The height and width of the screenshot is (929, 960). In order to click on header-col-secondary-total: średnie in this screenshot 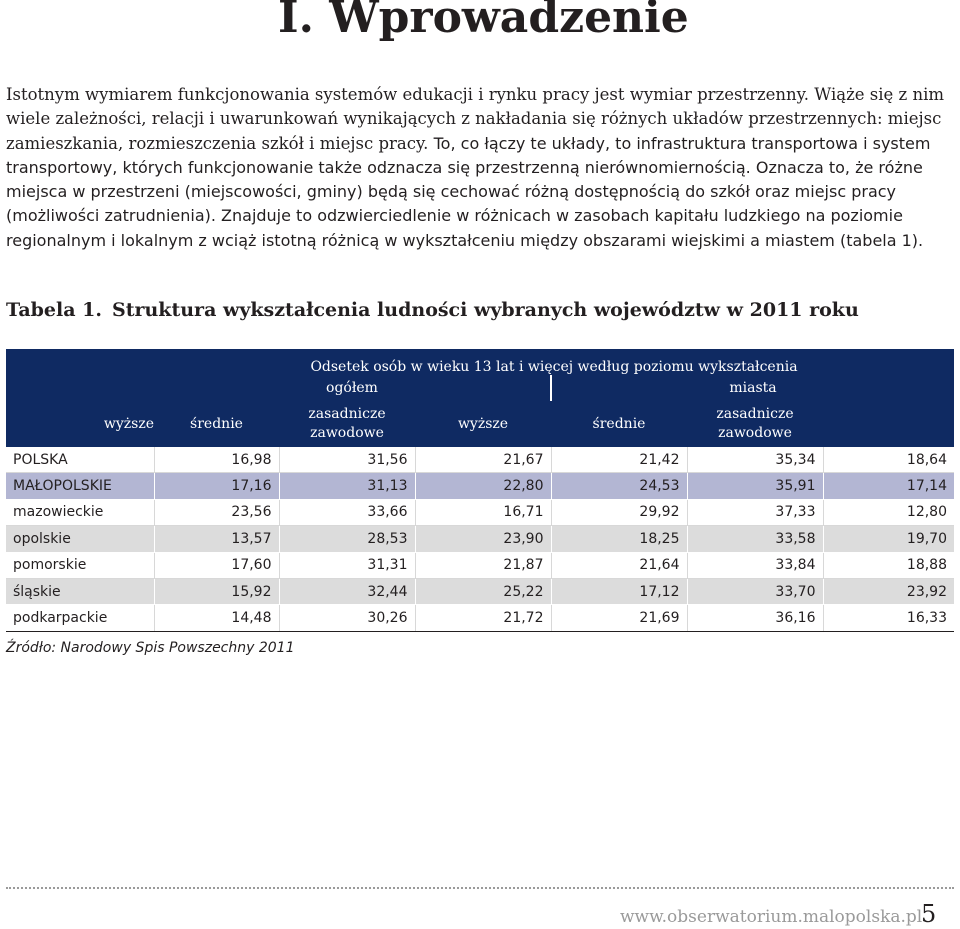, I will do `click(216, 424)`.